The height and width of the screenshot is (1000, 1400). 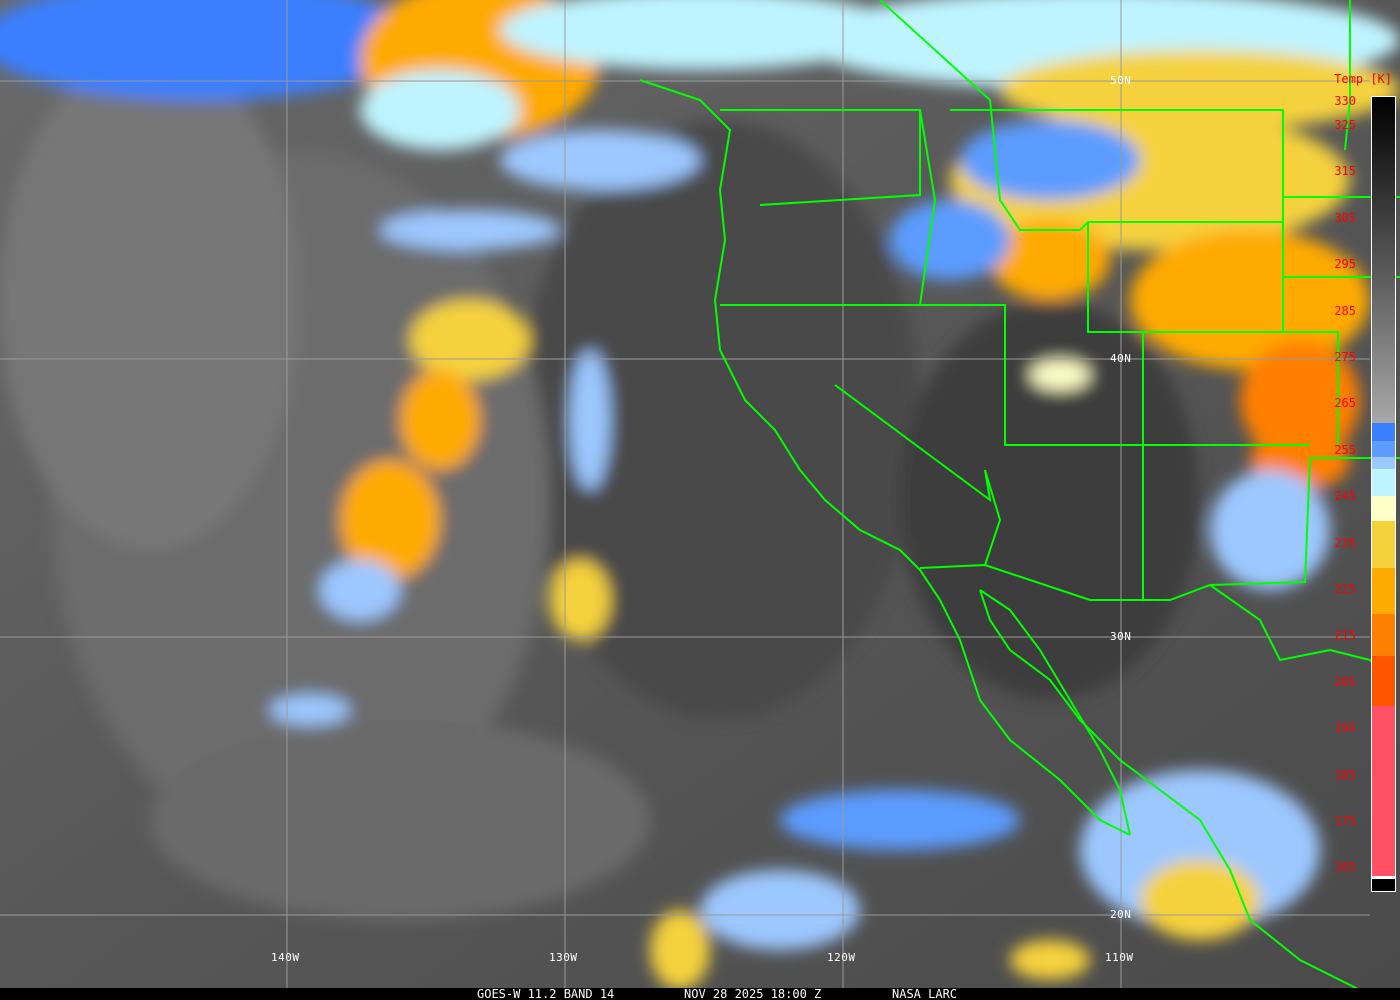 I want to click on lon-label-120w: 120W, so click(x=841, y=957).